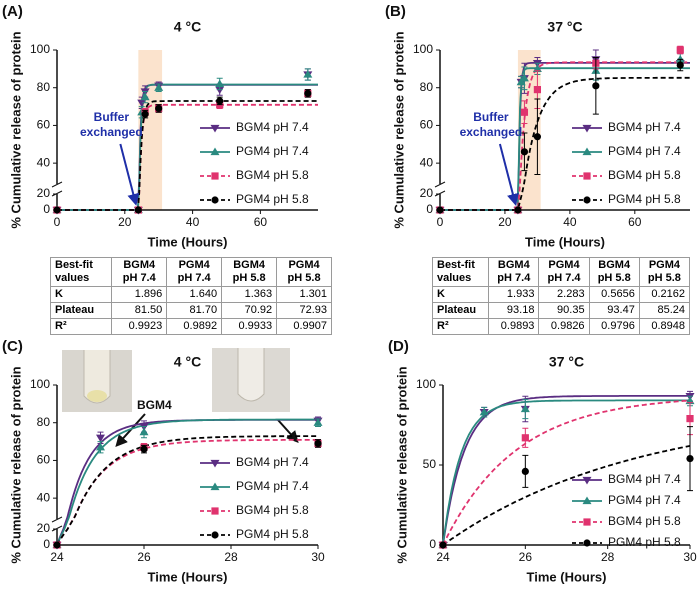 The width and height of the screenshot is (697, 592). I want to click on y-tick-label: 0, so click(432, 544).